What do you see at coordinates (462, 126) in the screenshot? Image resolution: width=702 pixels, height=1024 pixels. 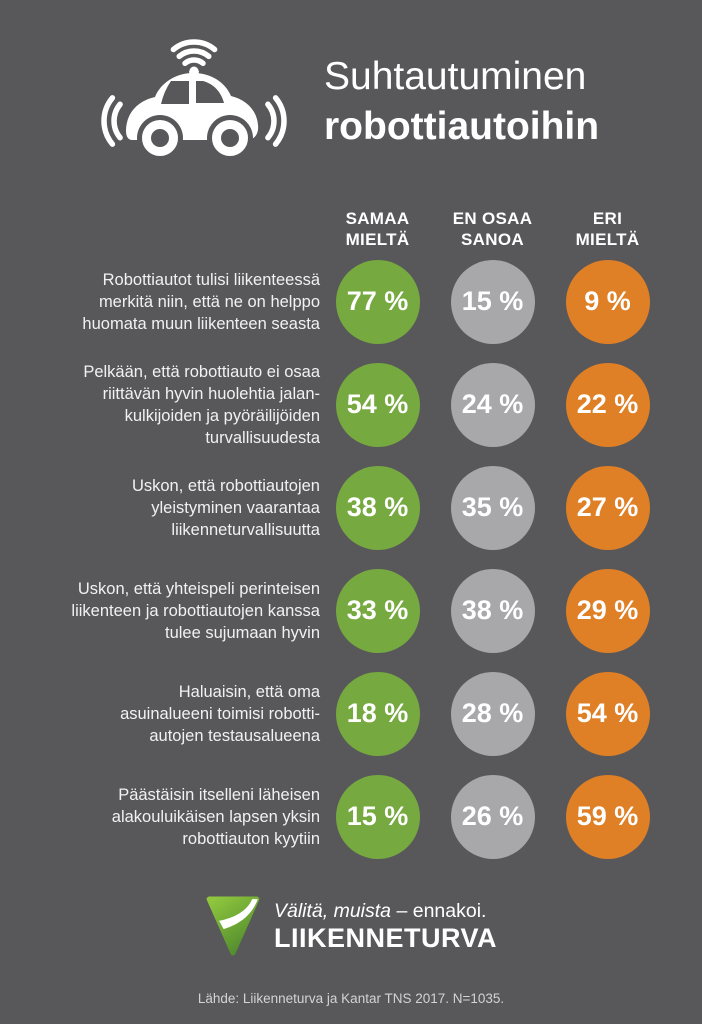 I see `page-title-line2: robottiautoihin` at bounding box center [462, 126].